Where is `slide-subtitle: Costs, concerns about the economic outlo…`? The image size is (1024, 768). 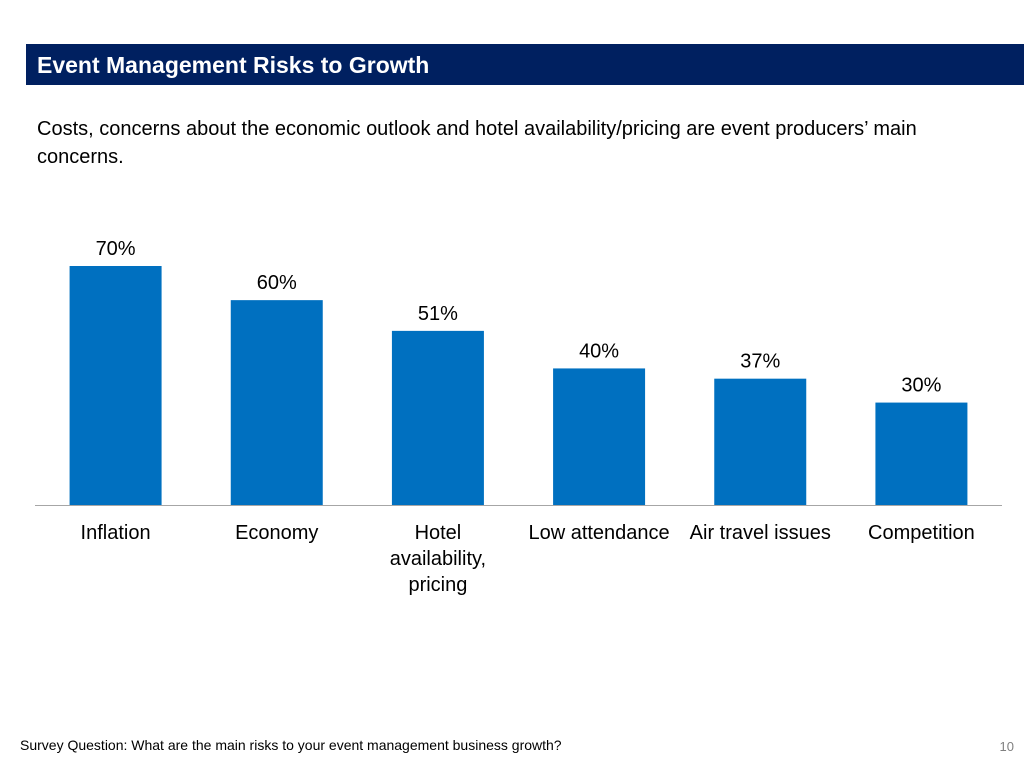 slide-subtitle: Costs, concerns about the economic outlo… is located at coordinates (477, 143).